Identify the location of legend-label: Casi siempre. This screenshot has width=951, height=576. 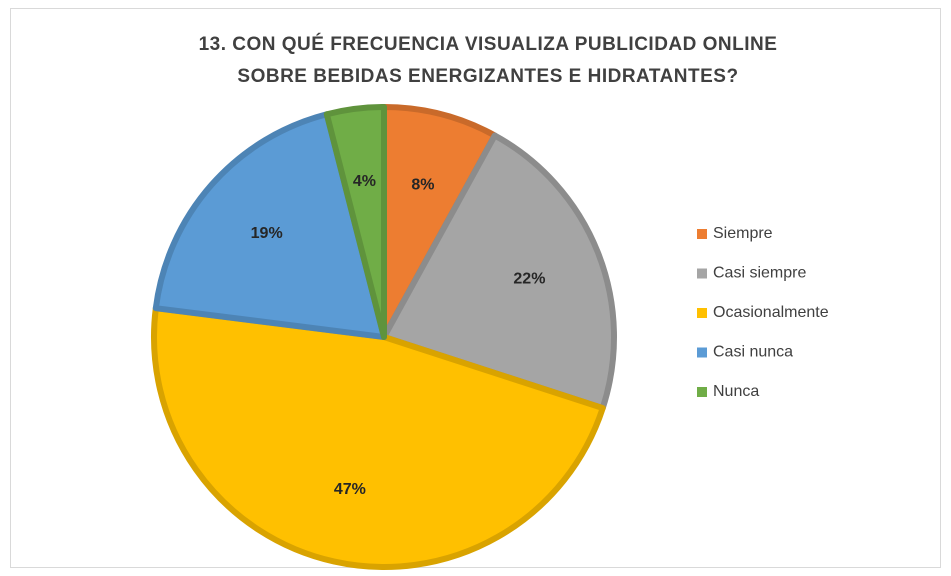
(759, 273).